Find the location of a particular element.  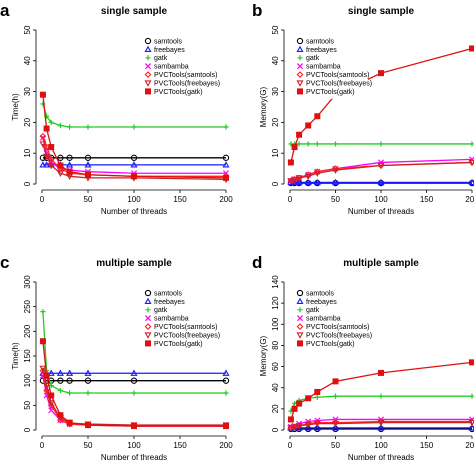

series-pvctools-freebayes is located at coordinates (380, 172).